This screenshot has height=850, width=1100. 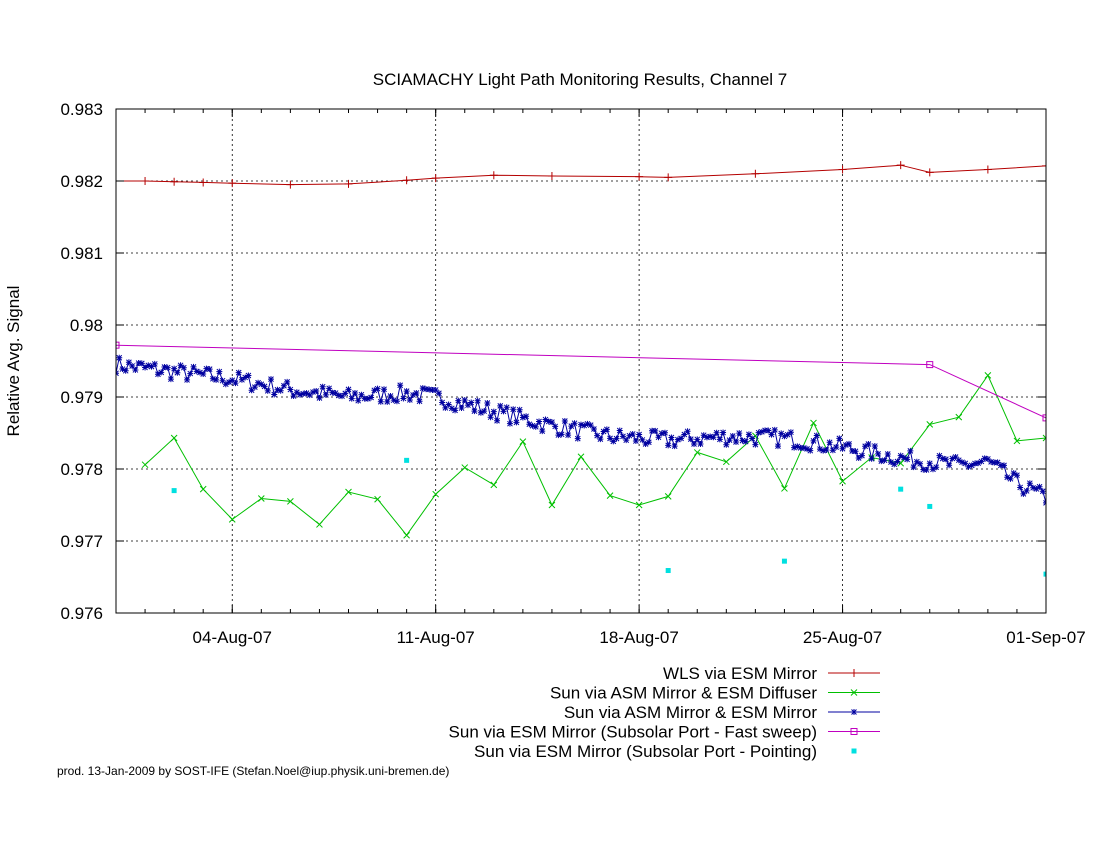 I want to click on x-tick-label: 18-Aug-07, so click(x=638, y=637).